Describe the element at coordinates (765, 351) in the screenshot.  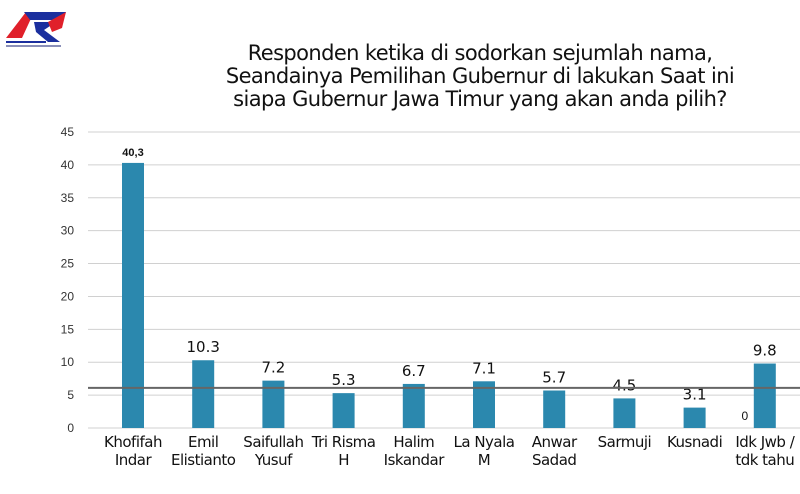
I see `data-label: 9.8` at that location.